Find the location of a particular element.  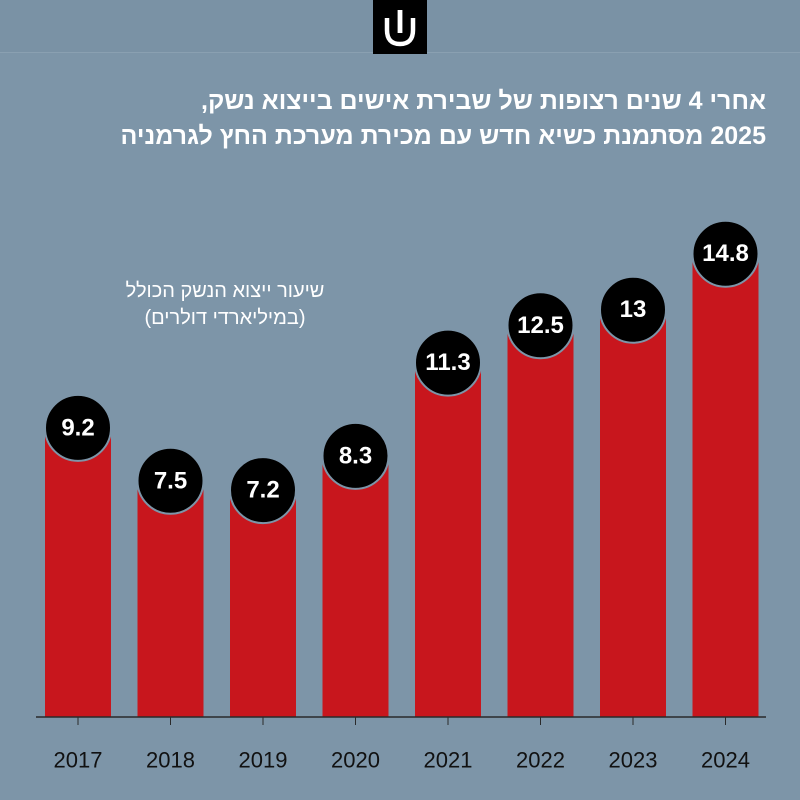

subtitle-line-1: שיעור ייצוא הנשק הכולל is located at coordinates (225, 291).